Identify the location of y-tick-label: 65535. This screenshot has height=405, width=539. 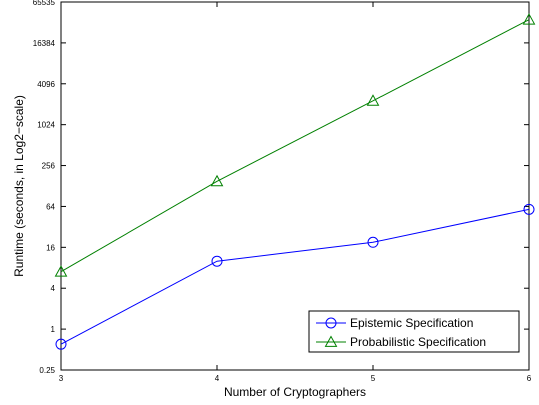
(44, 3).